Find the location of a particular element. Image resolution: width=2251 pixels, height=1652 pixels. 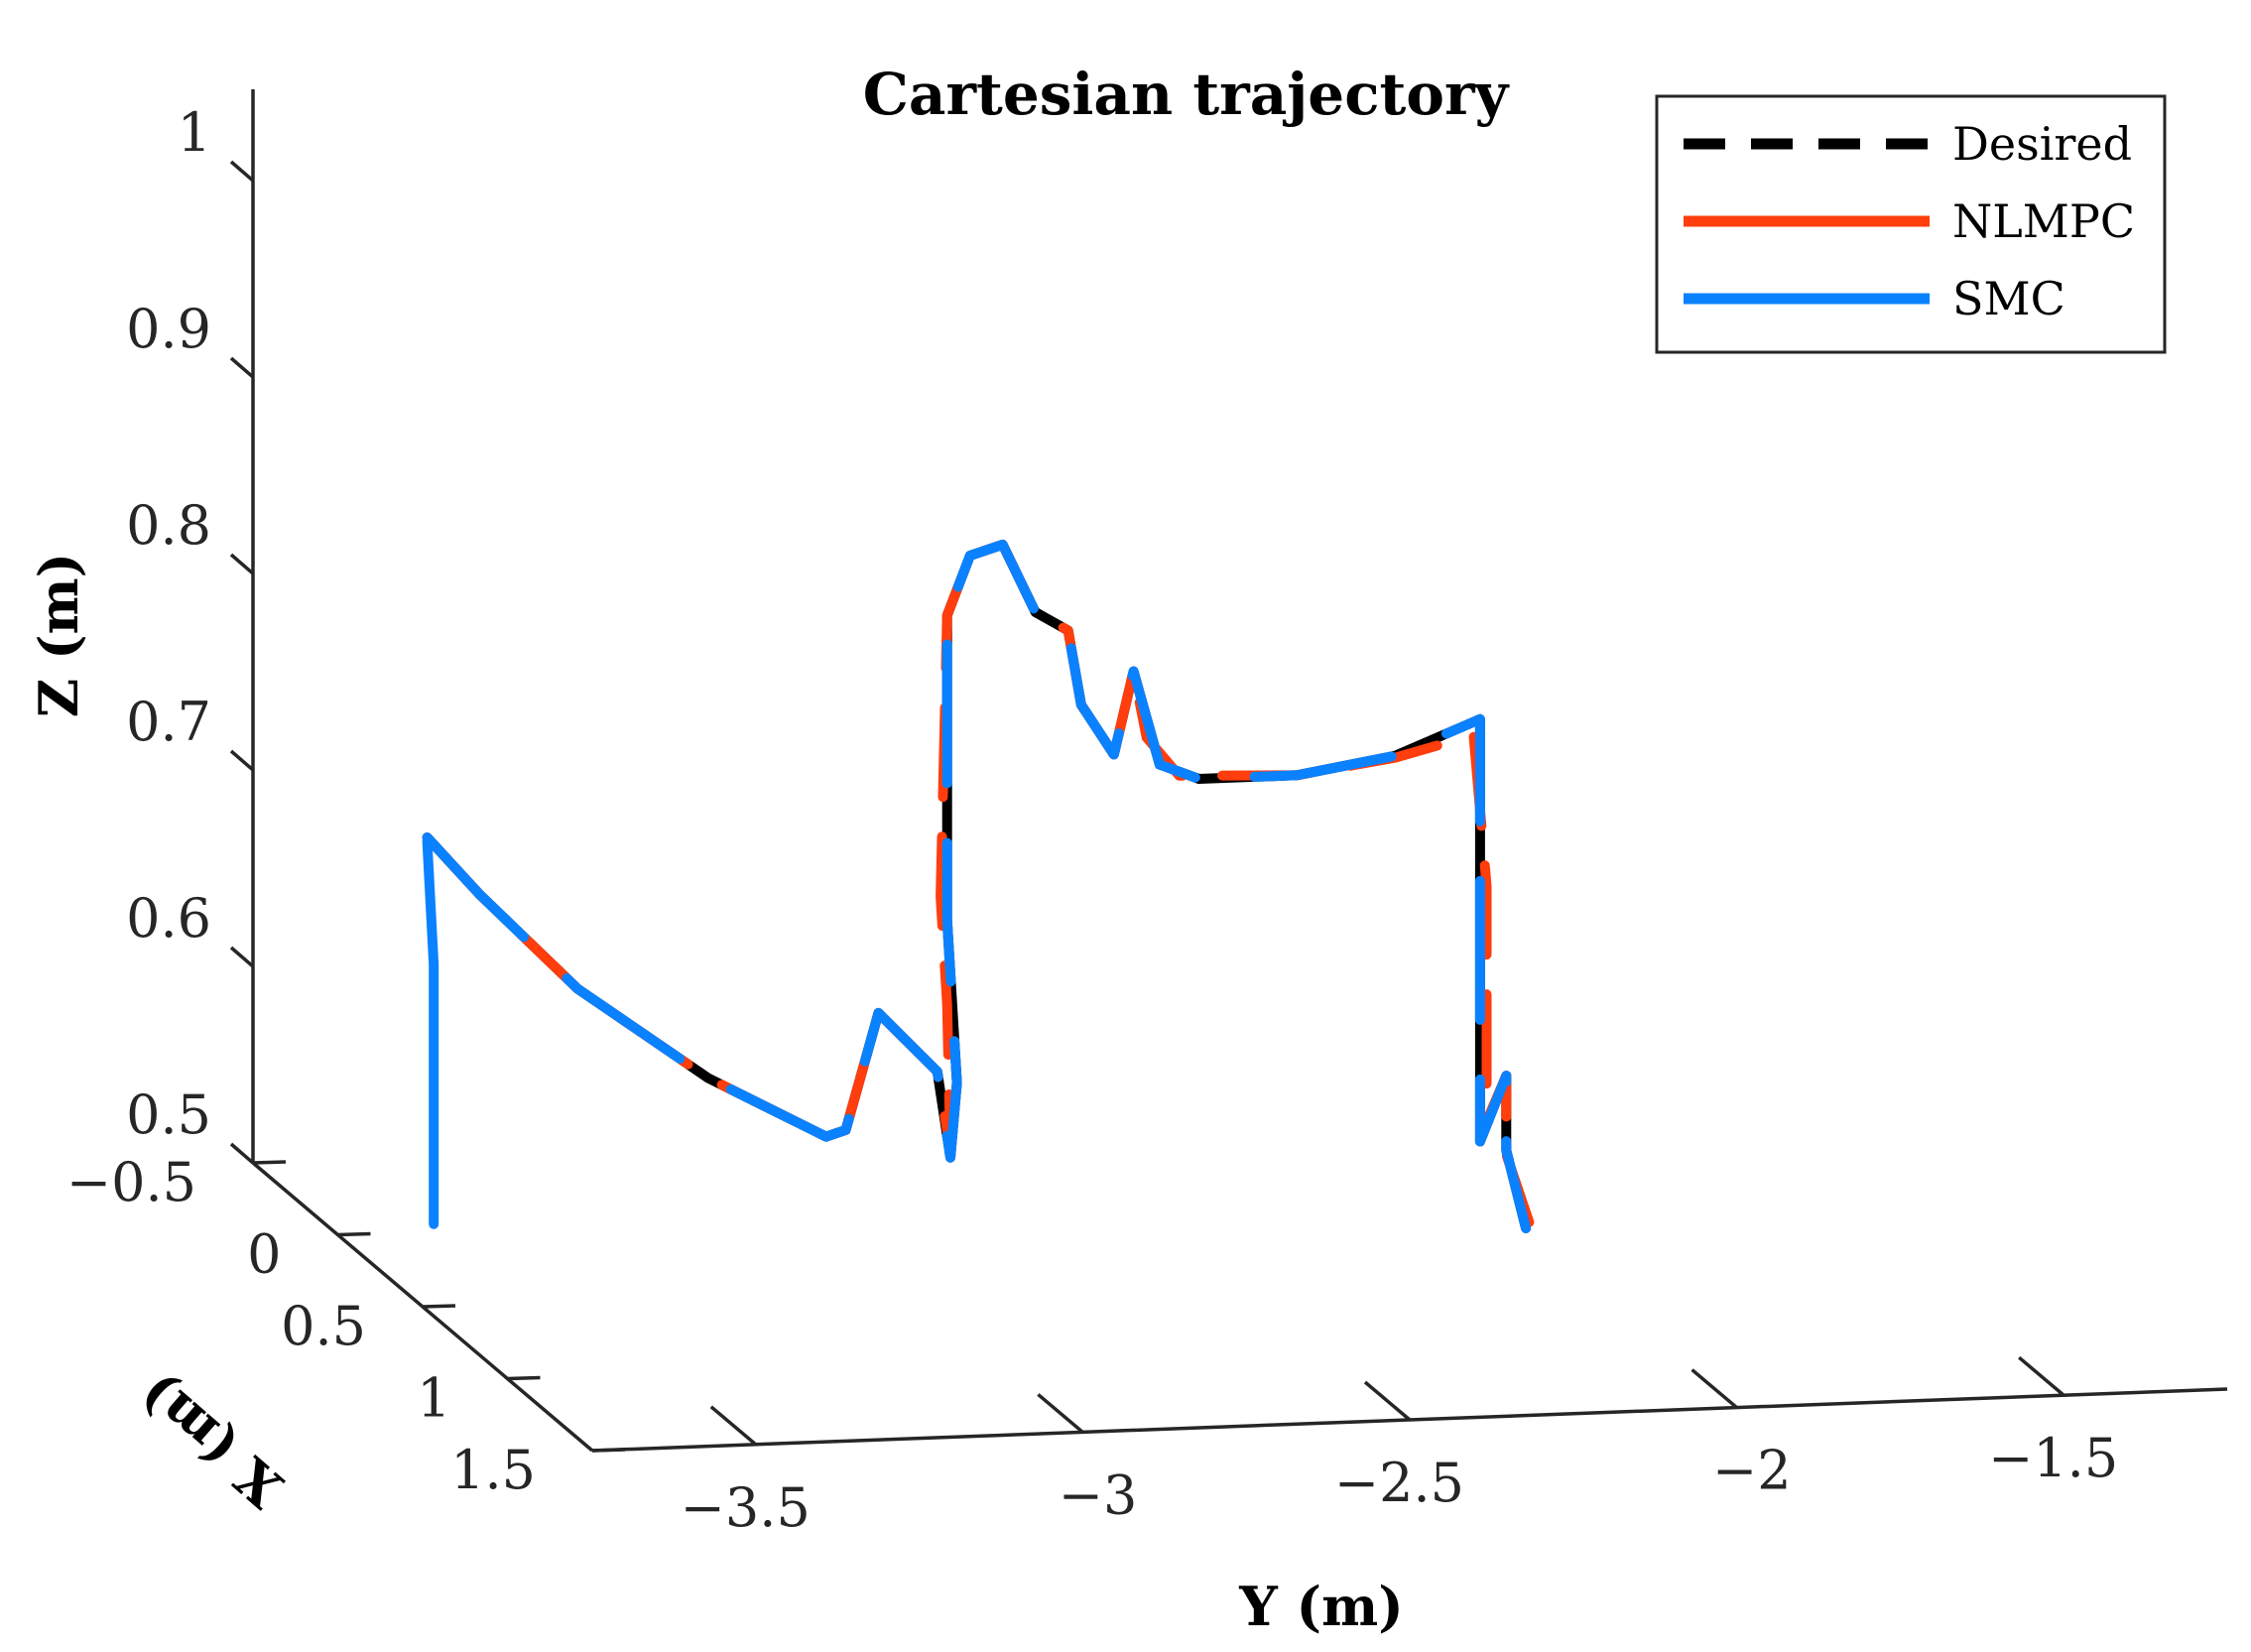

x-tick-label: 1 is located at coordinates (434, 1398).